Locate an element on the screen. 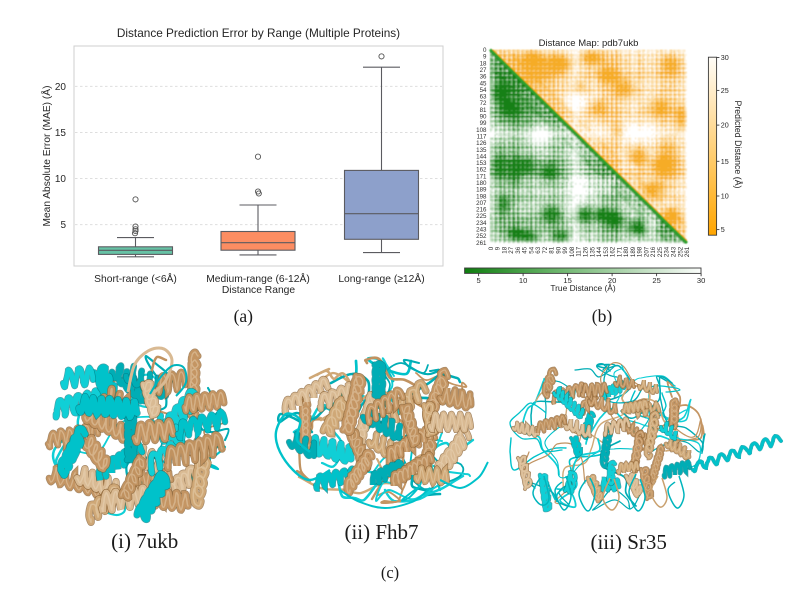  svg-text: Distance Map: pdb7ukb is located at coordinates (589, 43).